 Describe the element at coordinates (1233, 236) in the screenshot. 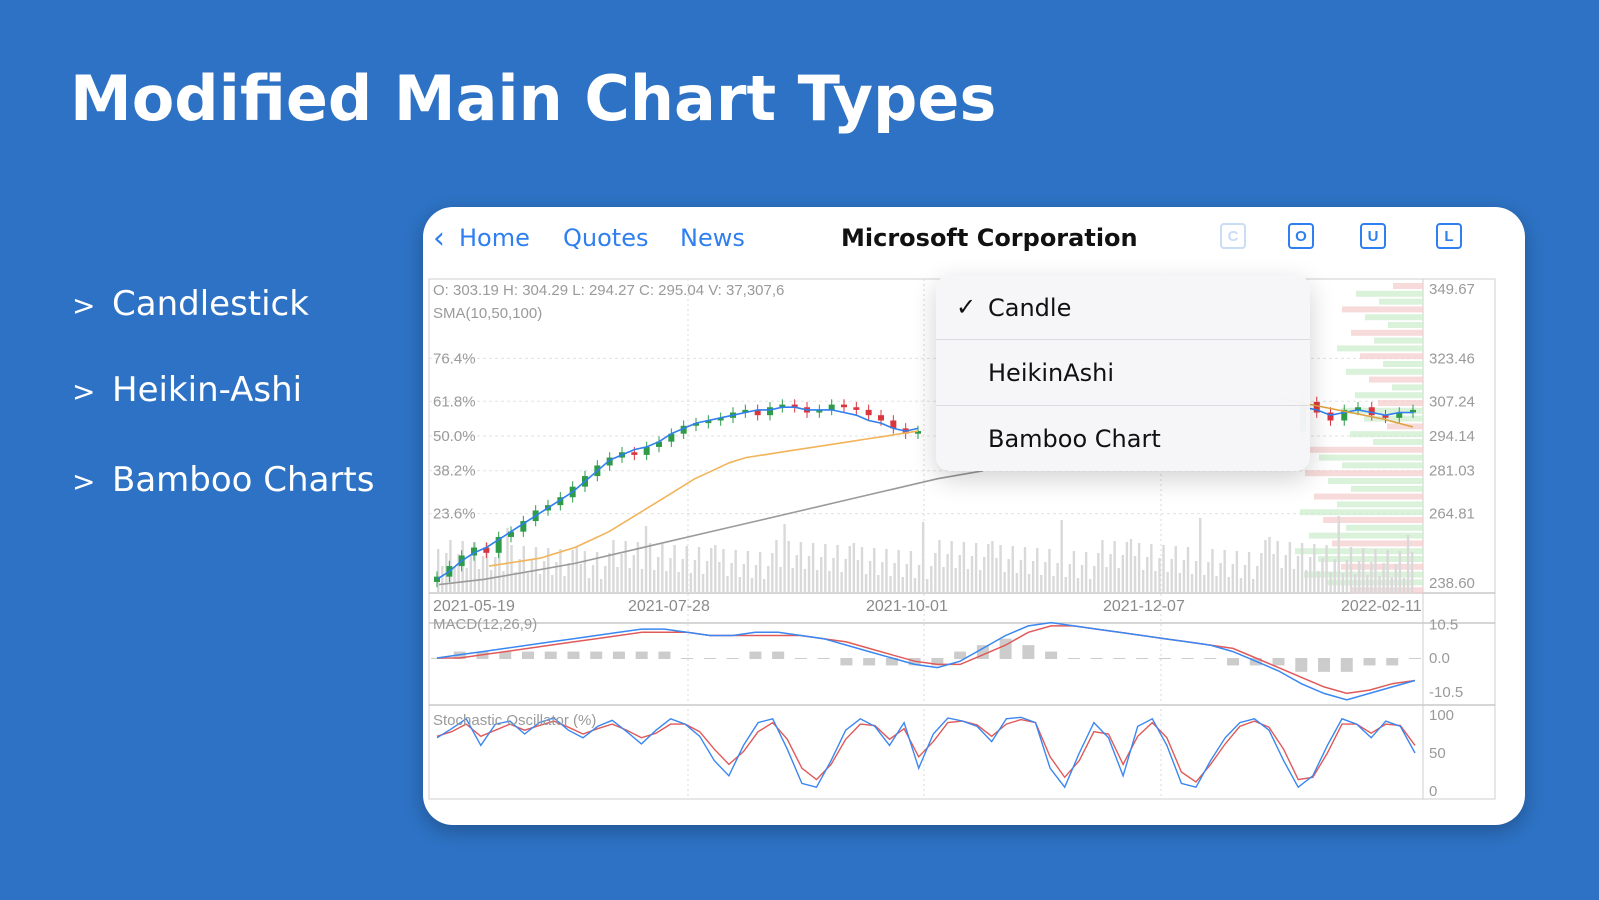

I see `c-toolbar-button: C` at that location.